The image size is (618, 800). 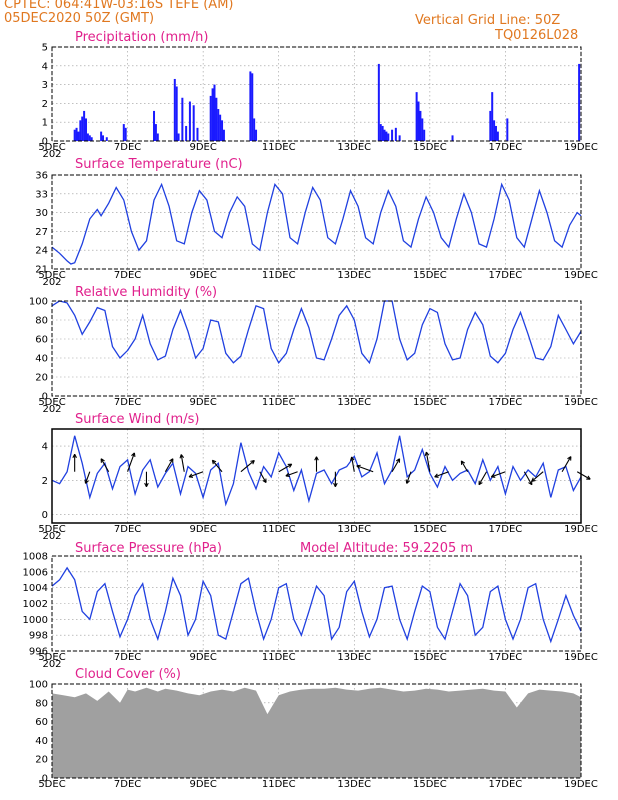 I want to click on panel-title: Cloud Cover (%), so click(x=128, y=674).